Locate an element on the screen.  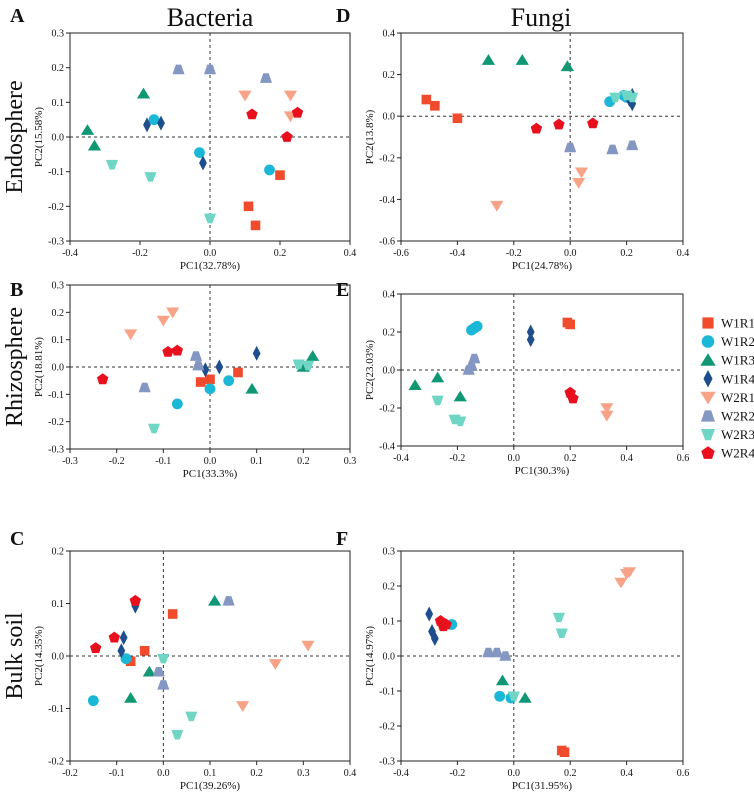
legend-marker-w1r4 is located at coordinates (708, 379).